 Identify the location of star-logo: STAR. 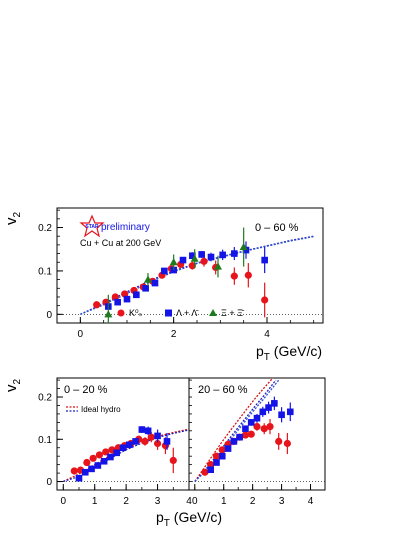
(92, 226).